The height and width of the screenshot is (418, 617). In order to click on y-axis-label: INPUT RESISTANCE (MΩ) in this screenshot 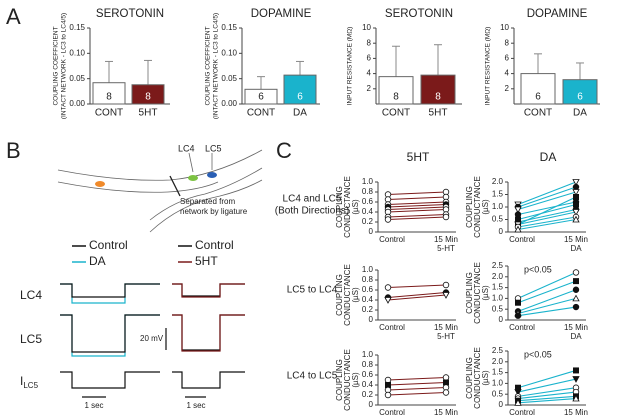, I will do `click(350, 66)`.